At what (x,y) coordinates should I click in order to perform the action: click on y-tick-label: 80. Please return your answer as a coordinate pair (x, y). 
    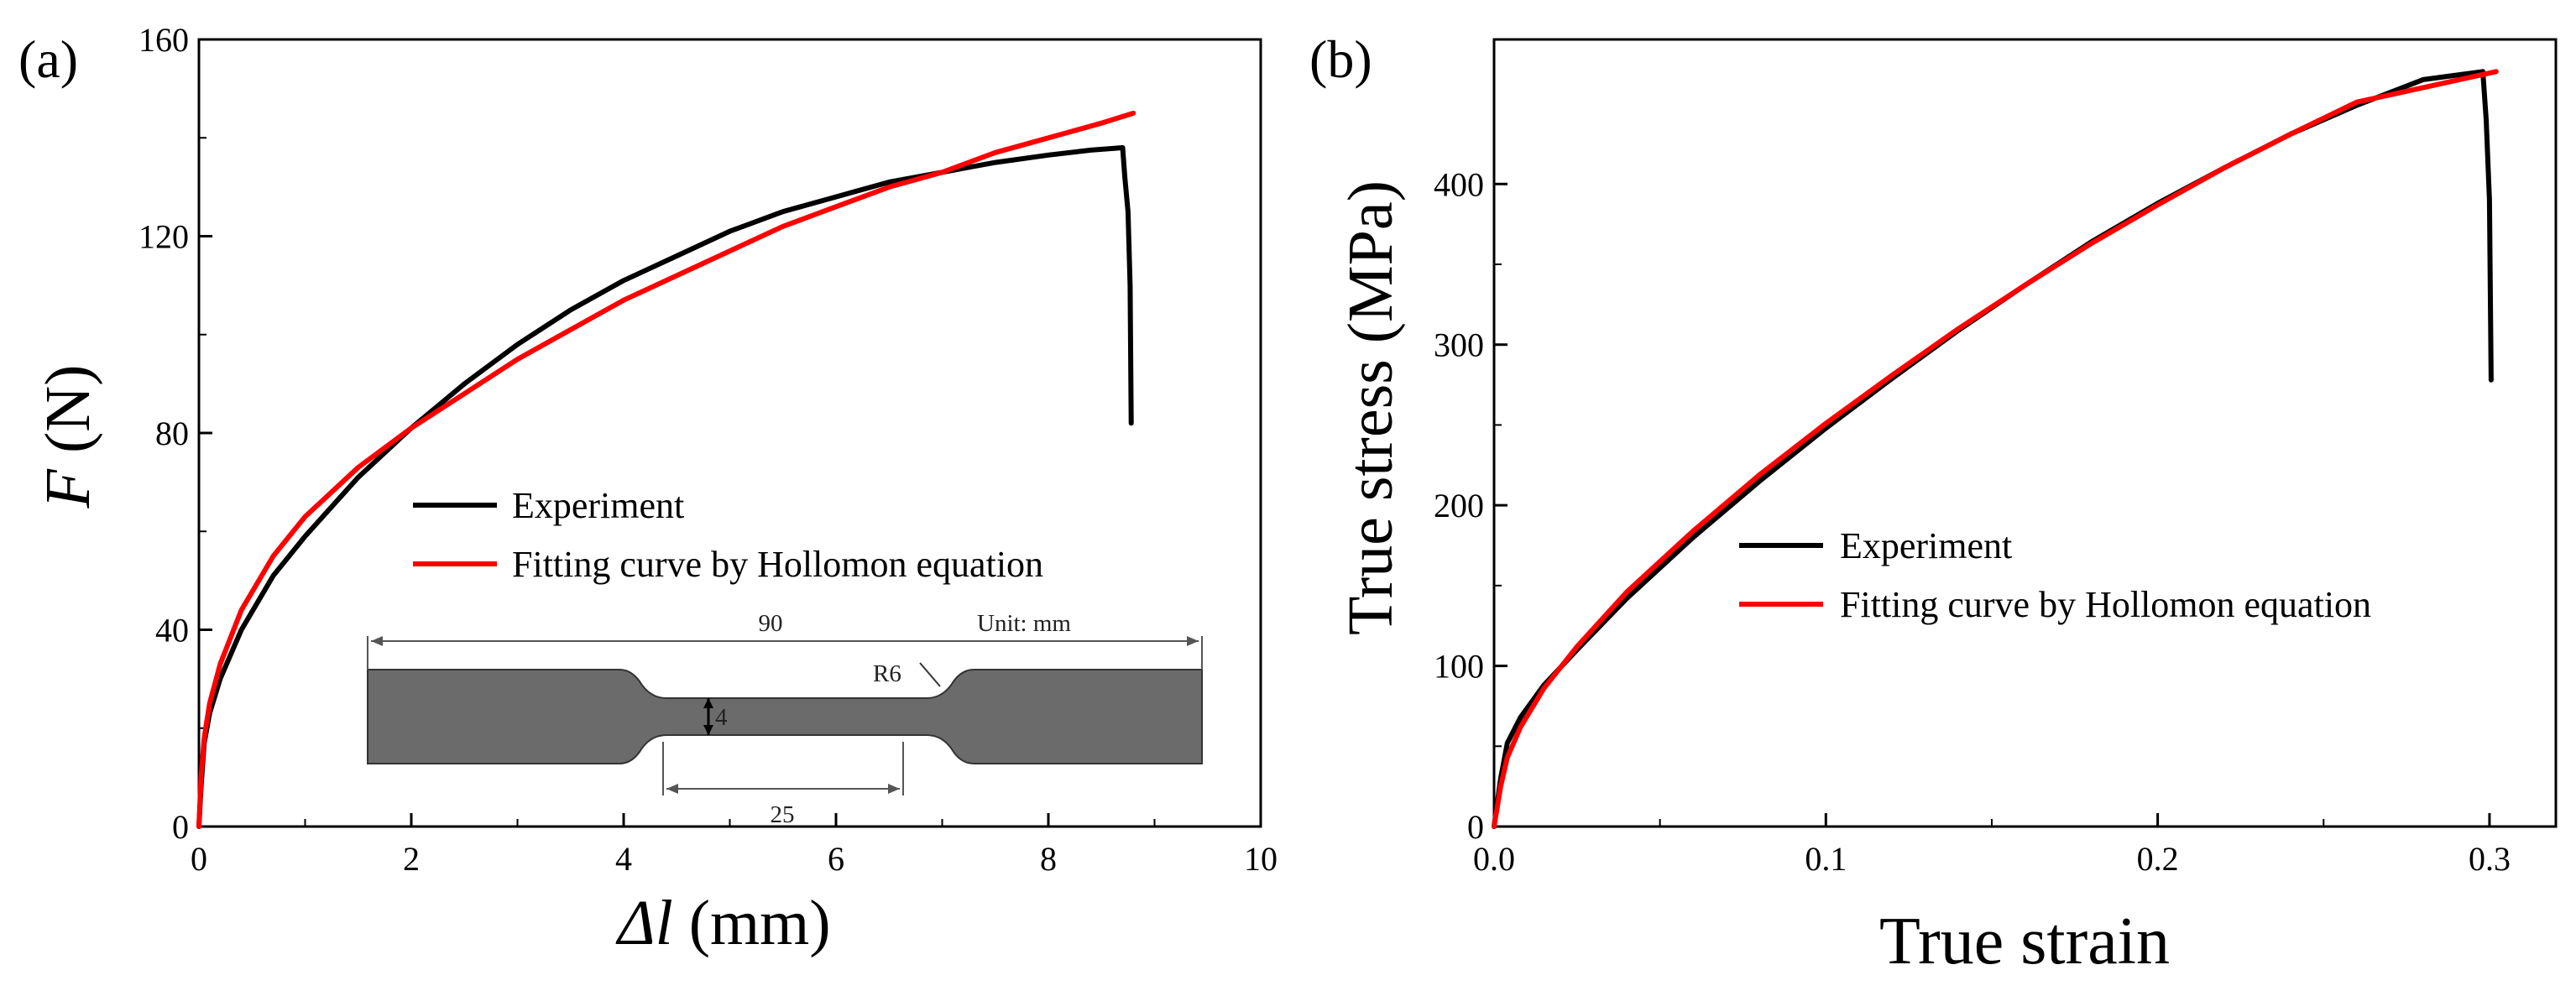
    Looking at the image, I should click on (172, 433).